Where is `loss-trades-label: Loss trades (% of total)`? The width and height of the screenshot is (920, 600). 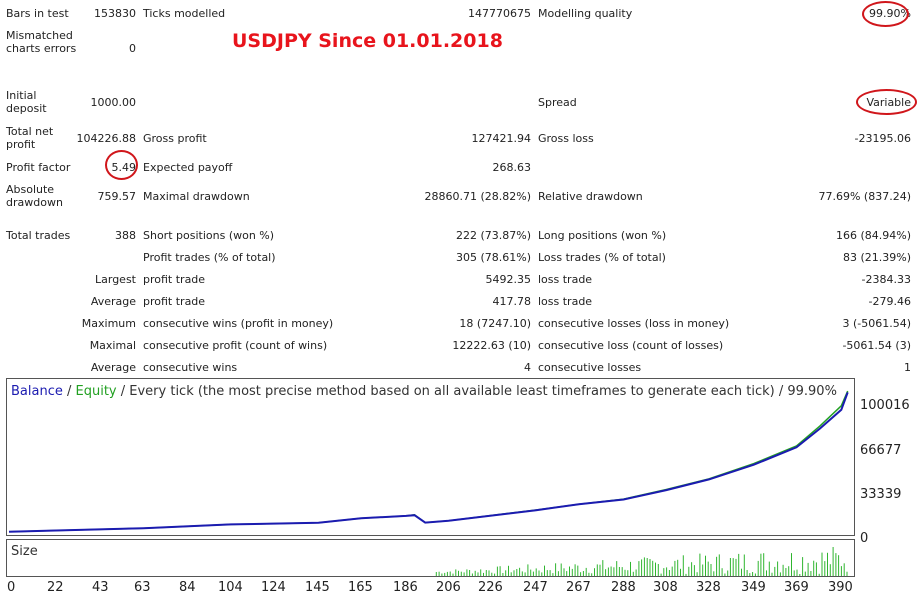
loss-trades-label: Loss trades (% of total) is located at coordinates (602, 257).